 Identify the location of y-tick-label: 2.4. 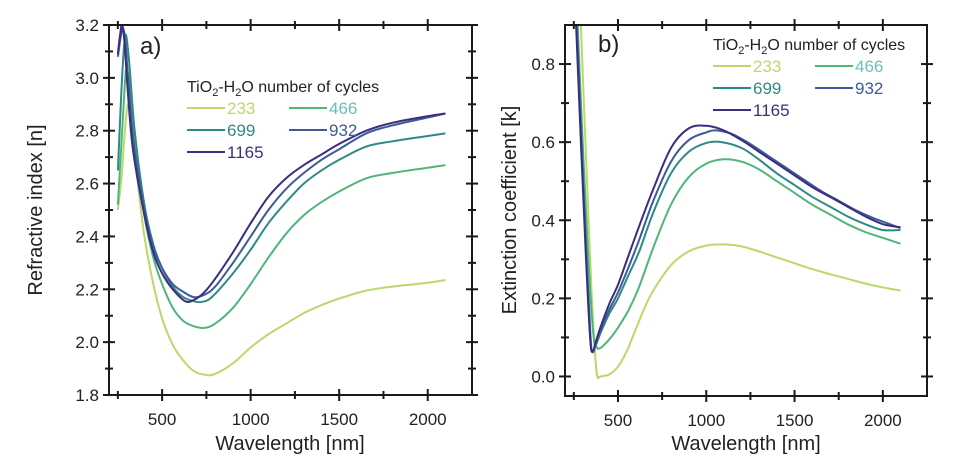
(87, 236).